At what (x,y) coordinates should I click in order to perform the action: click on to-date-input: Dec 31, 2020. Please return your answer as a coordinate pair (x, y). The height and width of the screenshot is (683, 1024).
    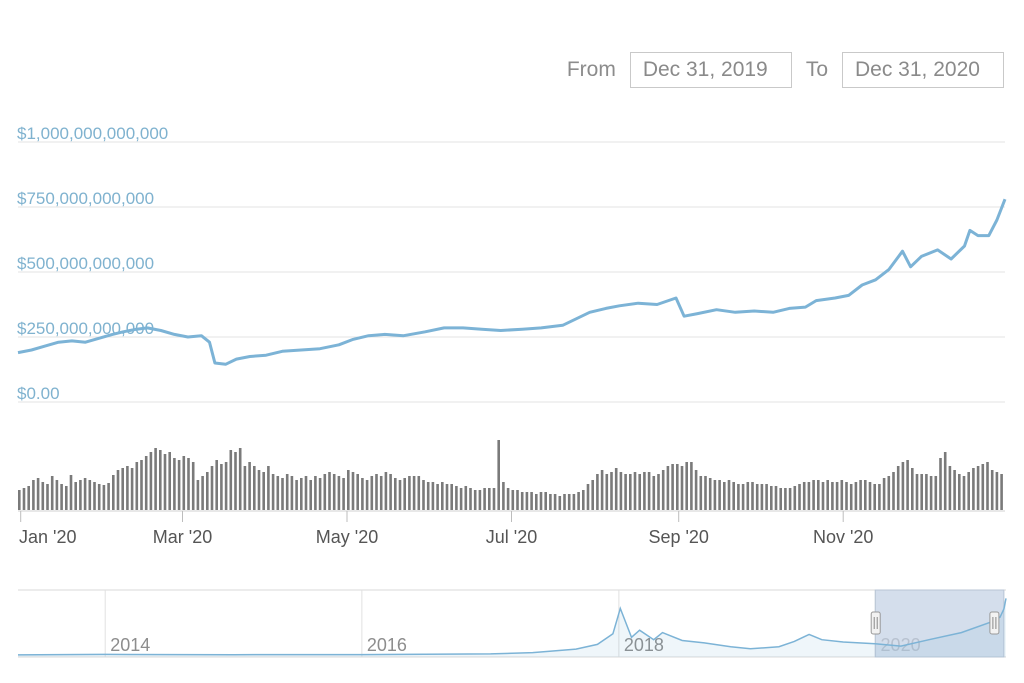
    Looking at the image, I should click on (923, 70).